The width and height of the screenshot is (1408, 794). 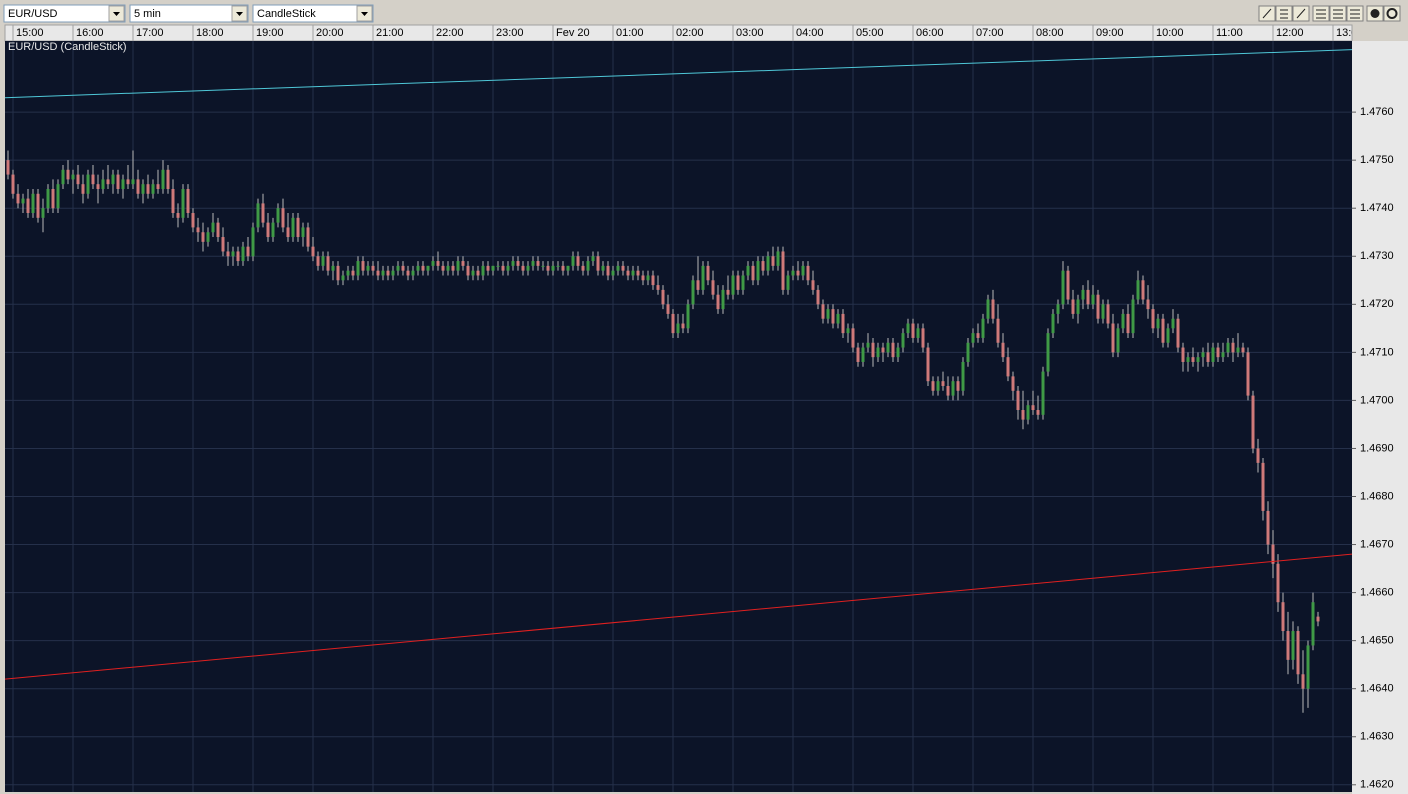 What do you see at coordinates (990, 33) in the screenshot?
I see `x-tick-label: 07:00` at bounding box center [990, 33].